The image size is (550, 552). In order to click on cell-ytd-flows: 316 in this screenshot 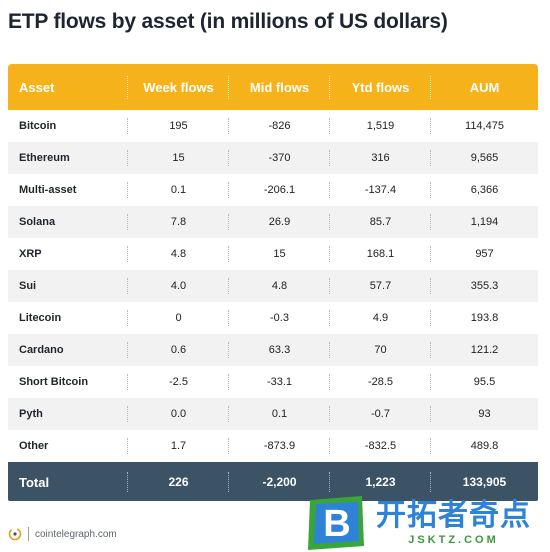, I will do `click(380, 158)`.